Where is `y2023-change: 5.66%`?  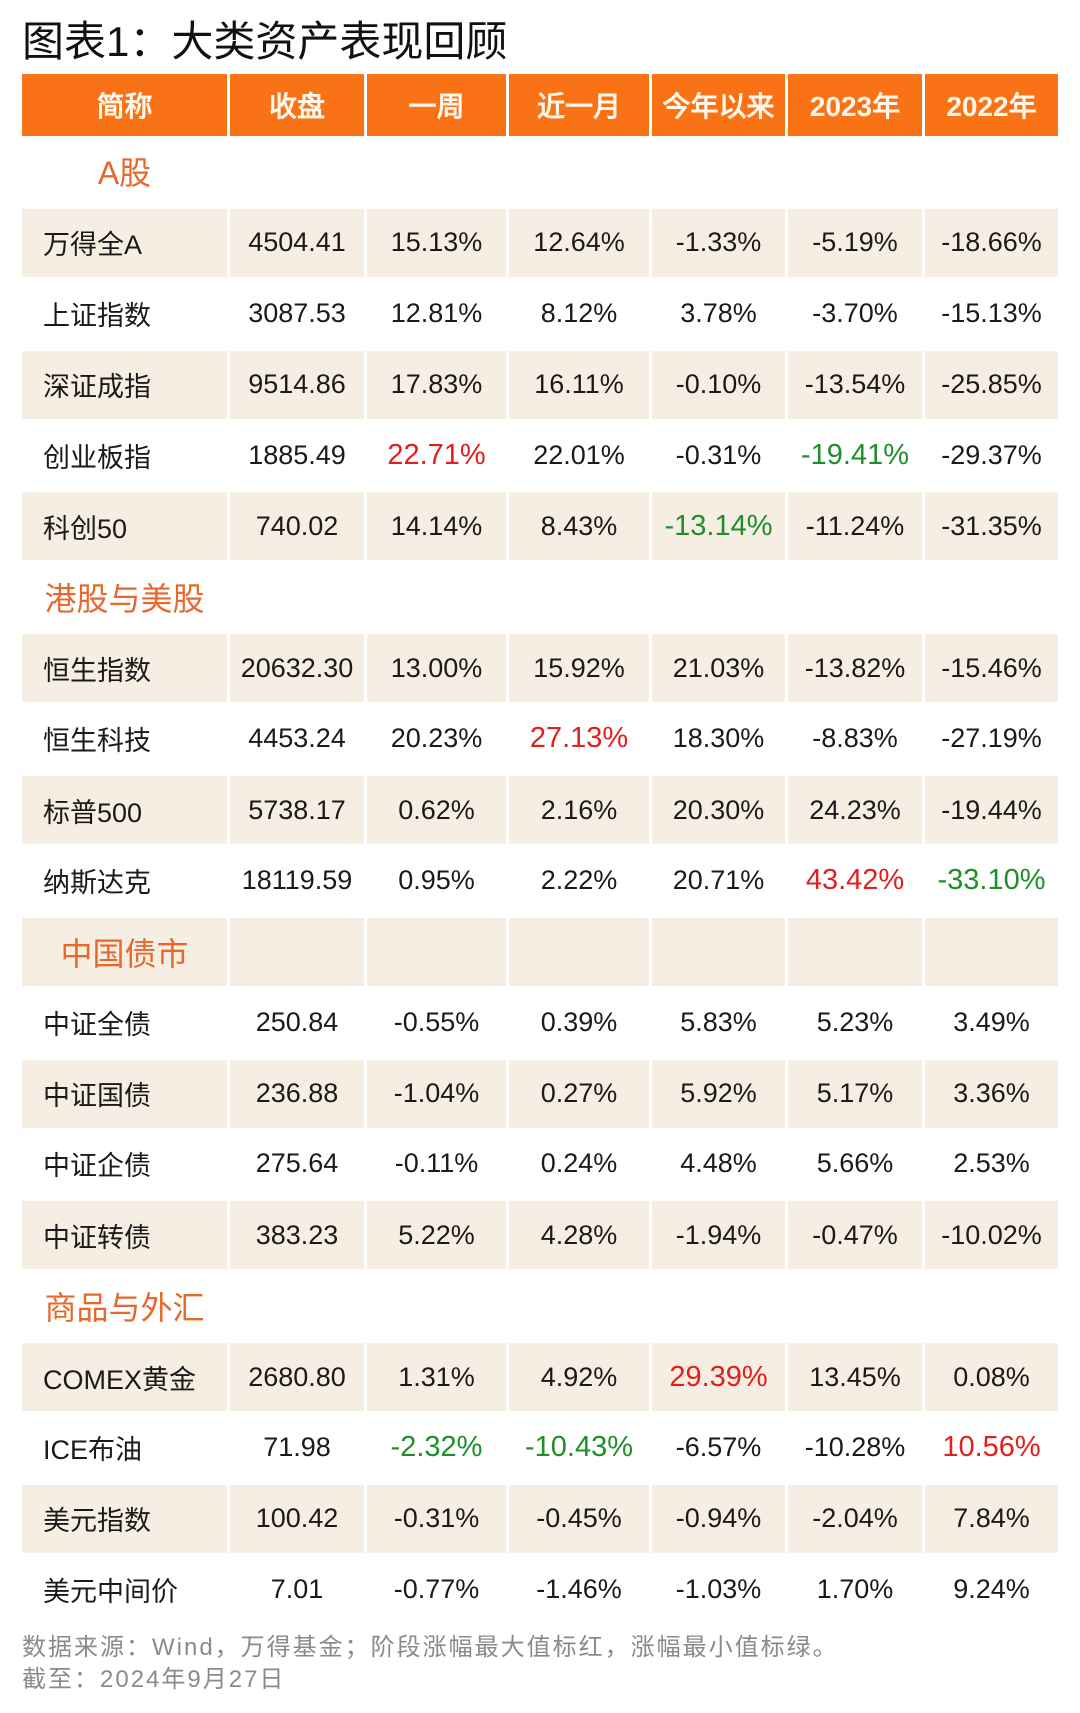
y2023-change: 5.66% is located at coordinates (855, 1163).